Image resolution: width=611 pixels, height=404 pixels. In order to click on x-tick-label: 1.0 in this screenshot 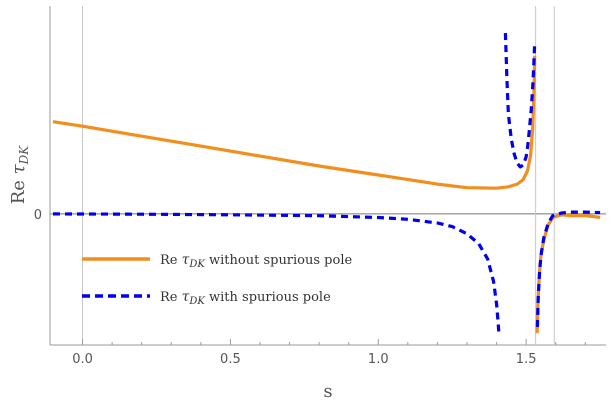, I will do `click(378, 359)`.